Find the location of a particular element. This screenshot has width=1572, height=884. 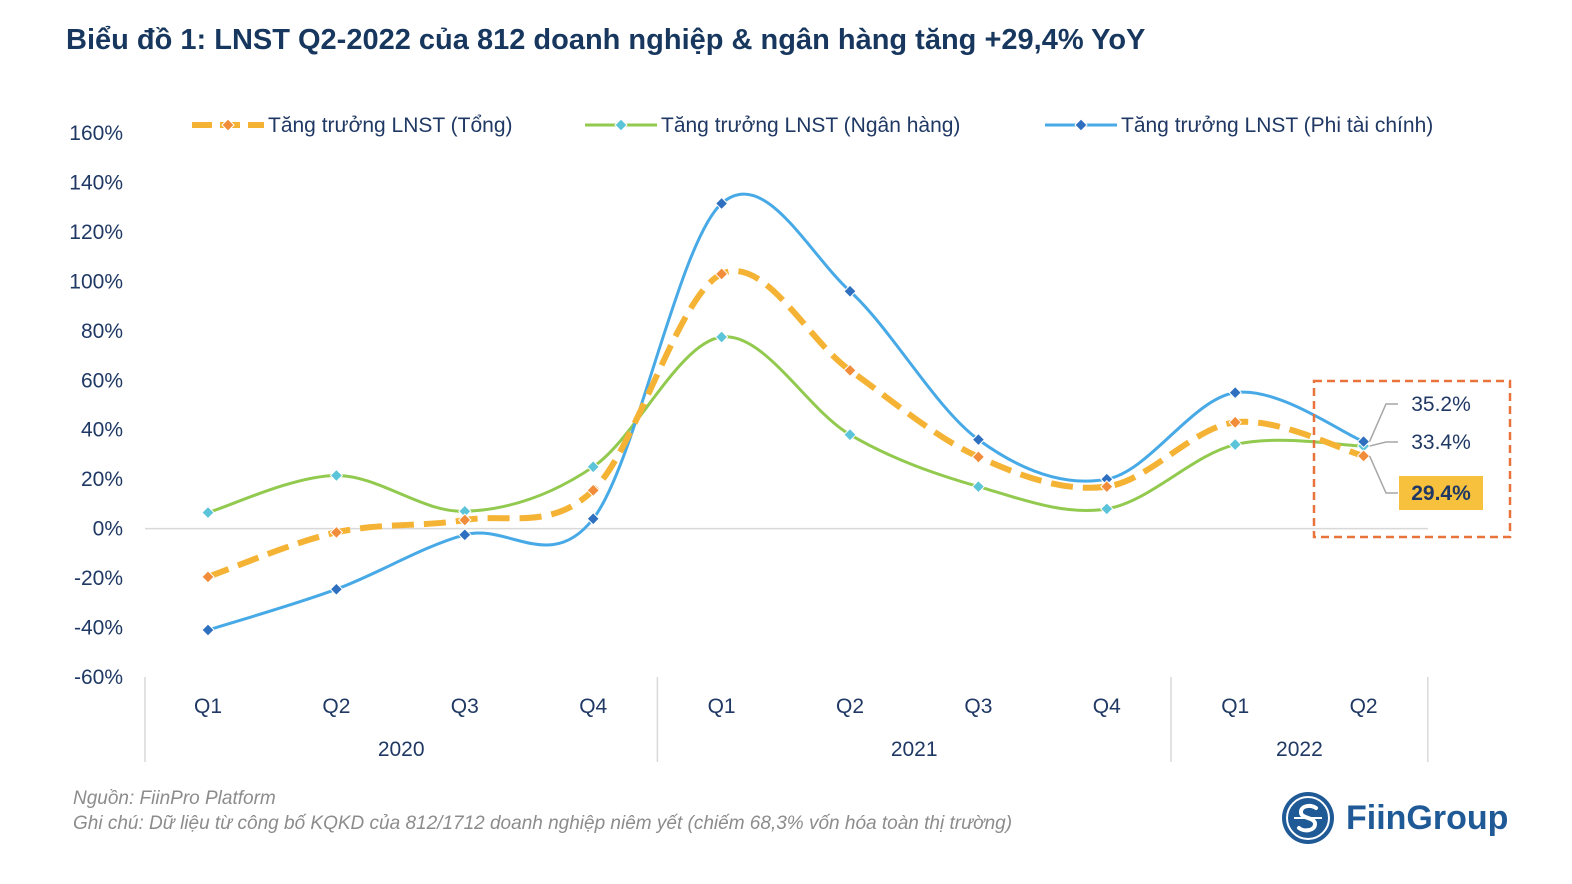

y-tick-label: 20% is located at coordinates (102, 479).